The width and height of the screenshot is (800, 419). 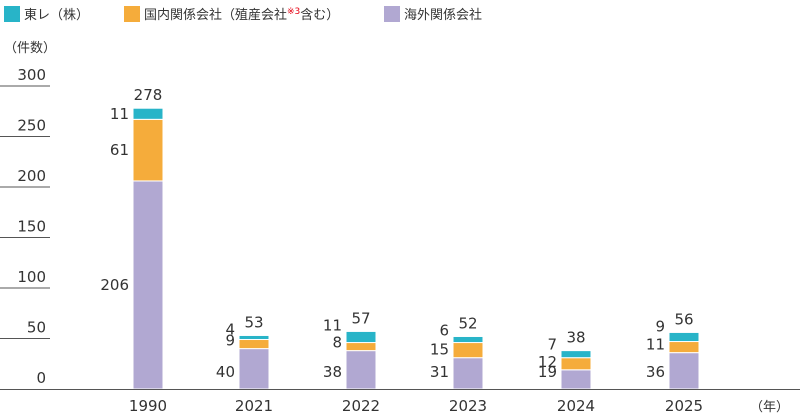 What do you see at coordinates (468, 406) in the screenshot?
I see `x-tick-label: 2023` at bounding box center [468, 406].